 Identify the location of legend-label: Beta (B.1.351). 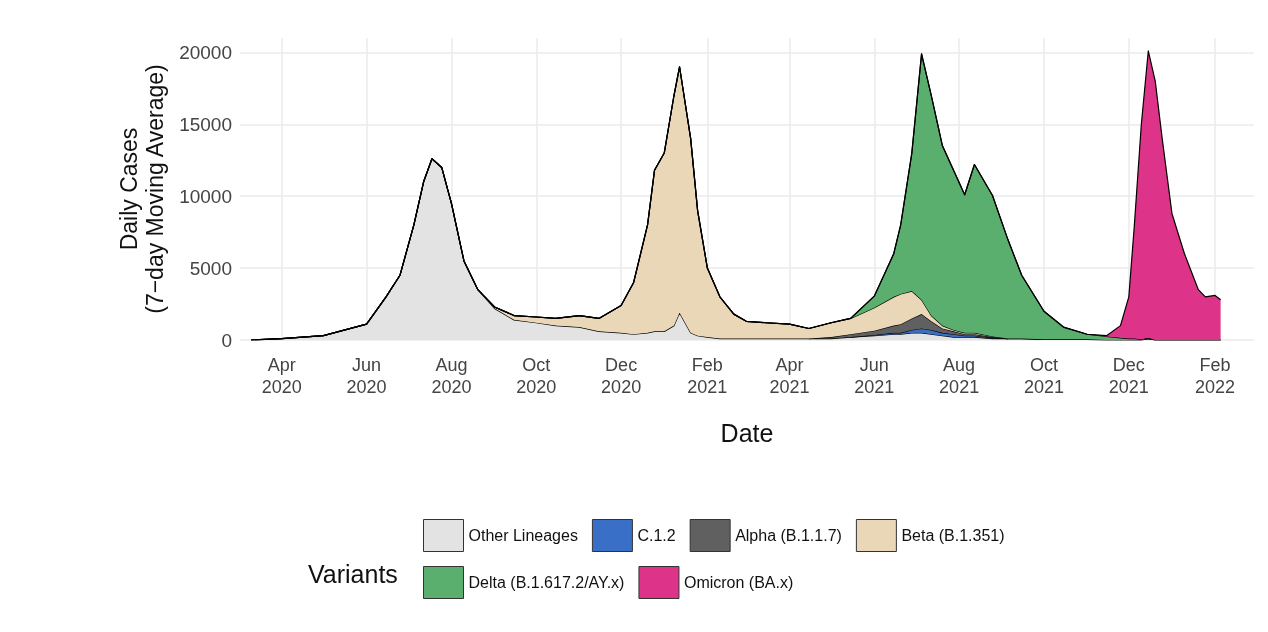
(953, 535).